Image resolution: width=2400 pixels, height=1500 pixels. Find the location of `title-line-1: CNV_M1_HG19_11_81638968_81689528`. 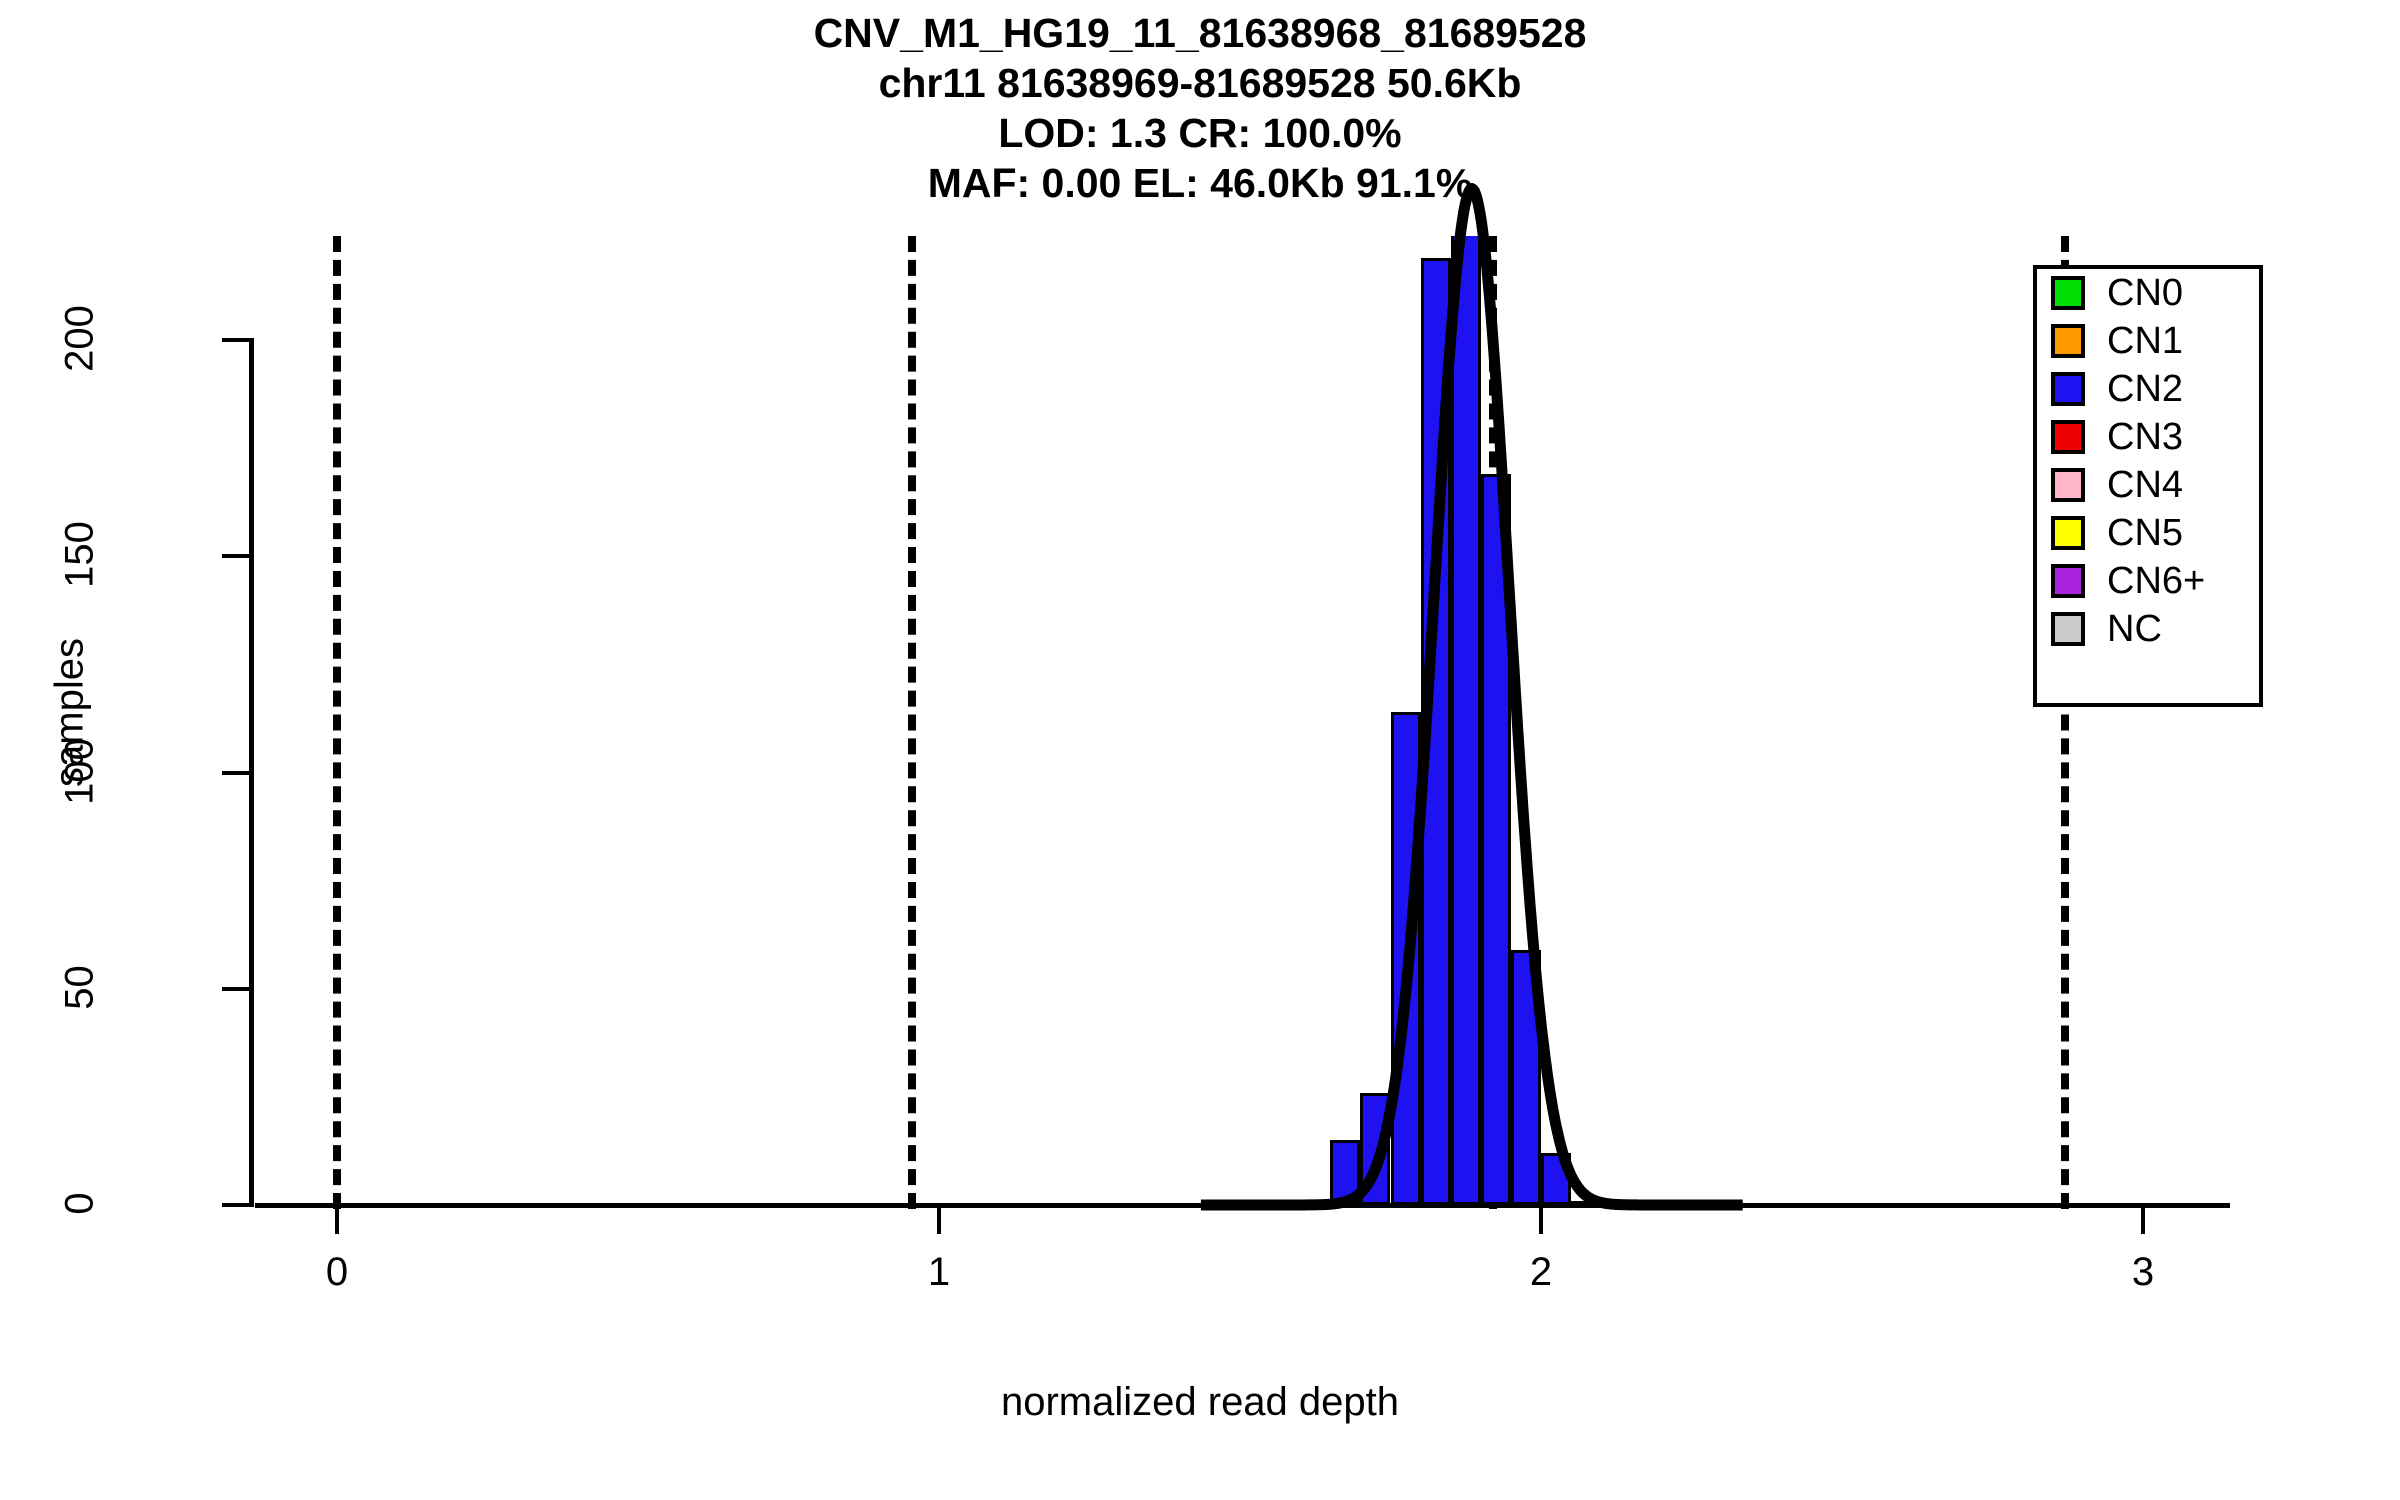

title-line-1: CNV_M1_HG19_11_81638968_81689528 is located at coordinates (1200, 33).